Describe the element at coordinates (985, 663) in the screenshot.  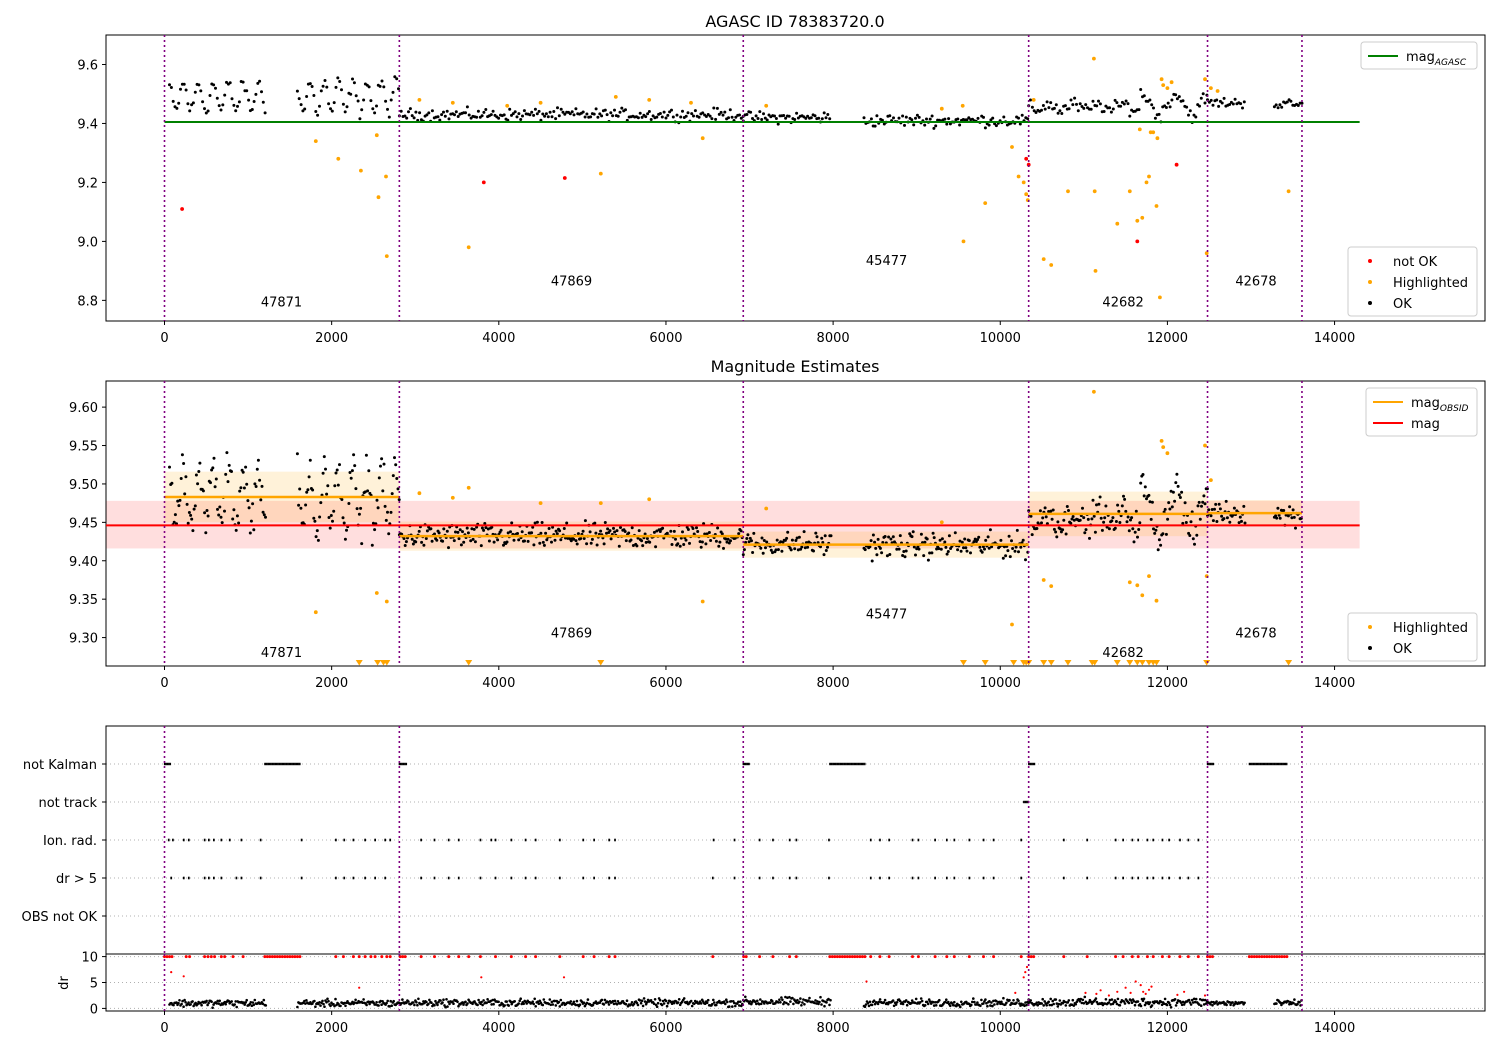
I see `clipped-highlighted-marker` at that location.